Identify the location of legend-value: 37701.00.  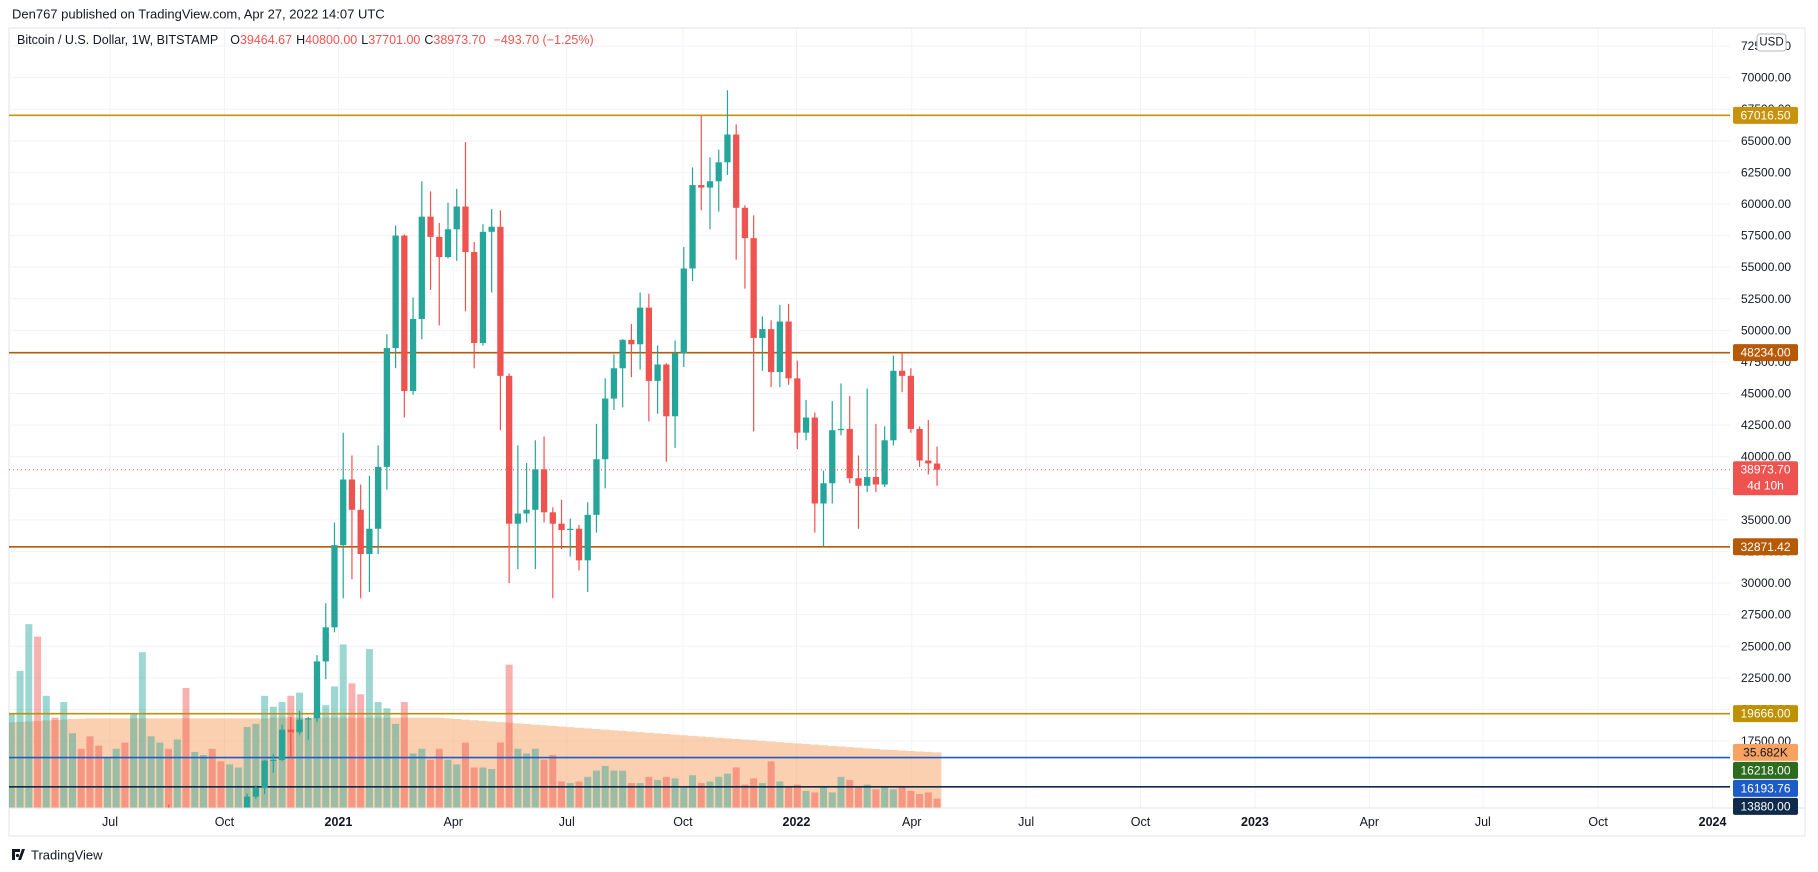
(394, 40).